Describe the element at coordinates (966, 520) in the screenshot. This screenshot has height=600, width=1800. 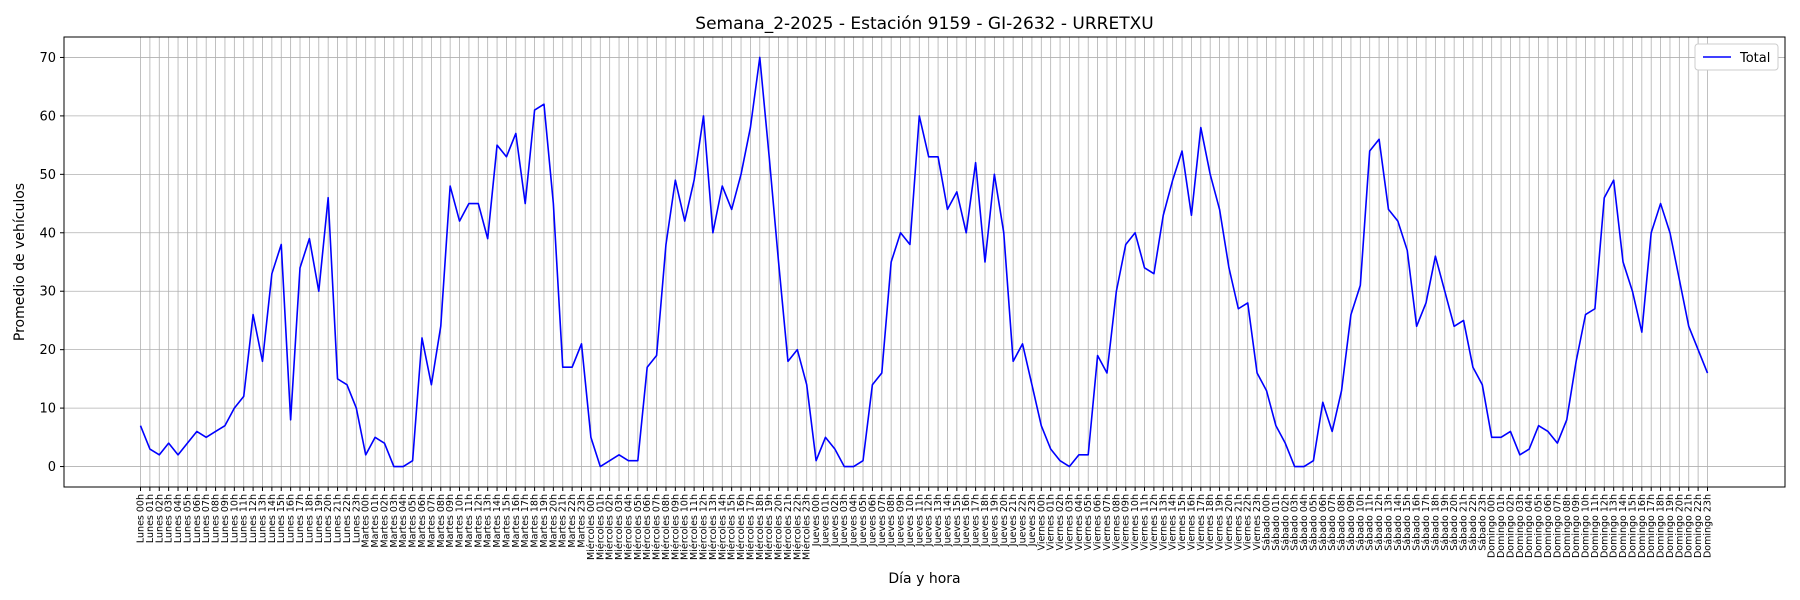
I see `x-tick-label: Jueves 16h` at that location.